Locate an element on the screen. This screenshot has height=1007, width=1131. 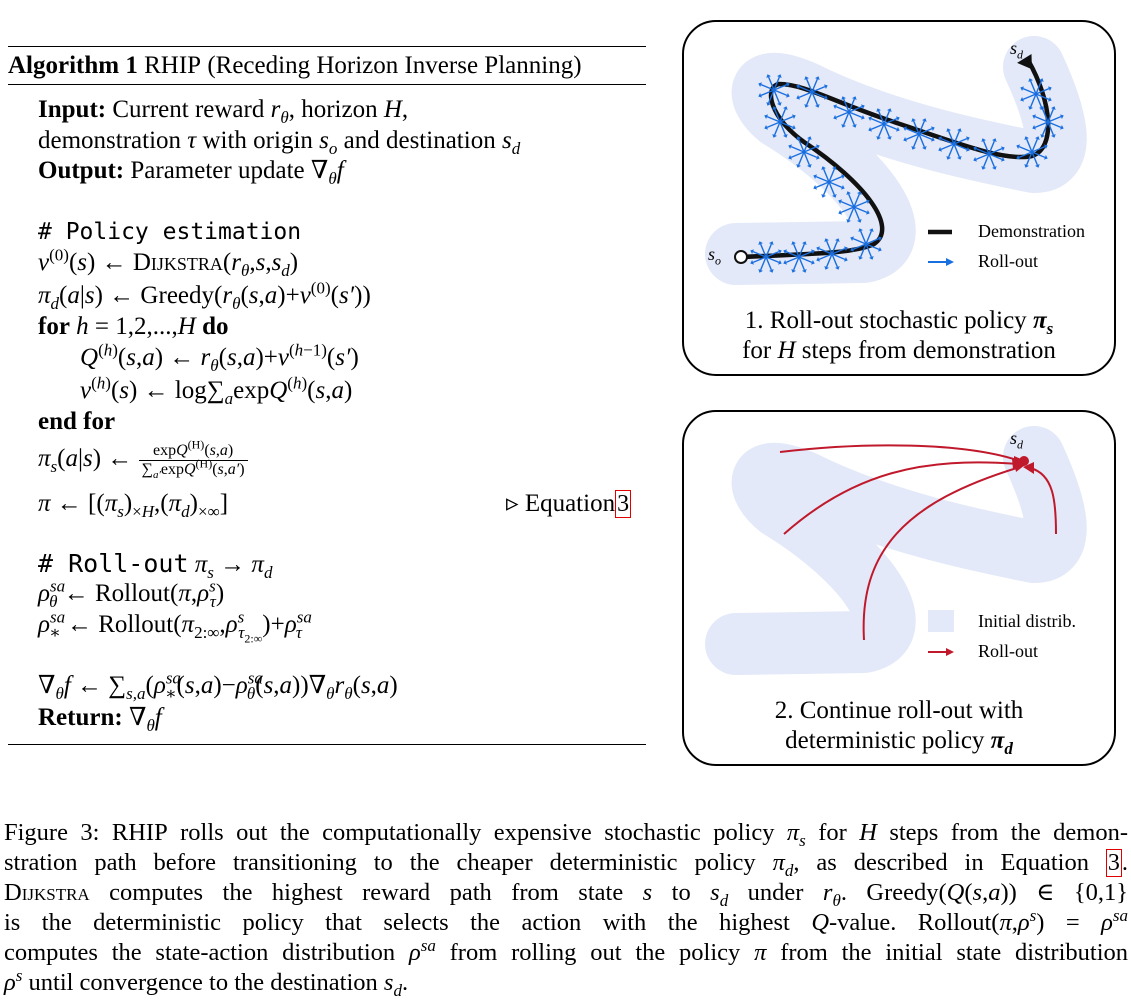
algorithm-title-paren: (Receding Horizon Inverse Planning) is located at coordinates (394, 65).